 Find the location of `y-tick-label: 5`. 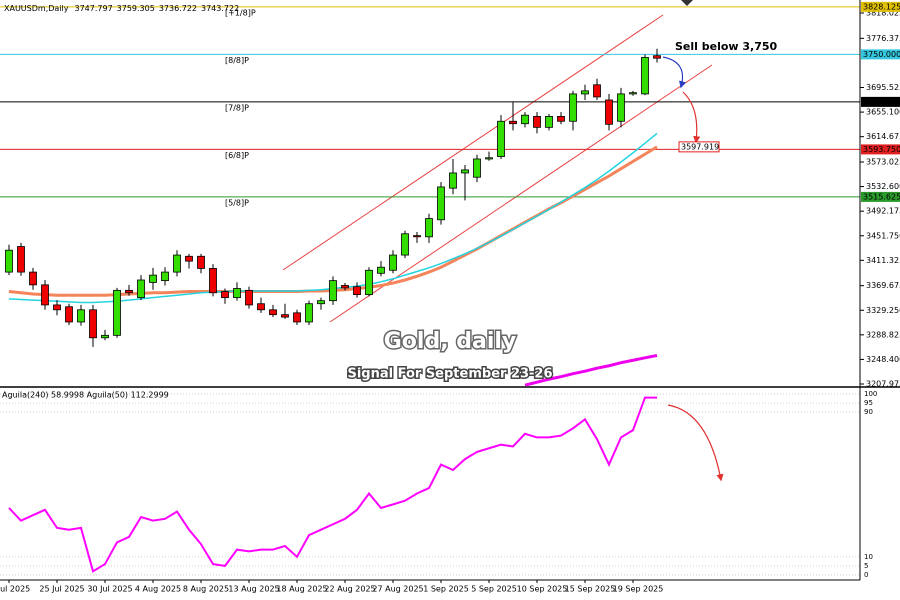

y-tick-label: 5 is located at coordinates (866, 566).